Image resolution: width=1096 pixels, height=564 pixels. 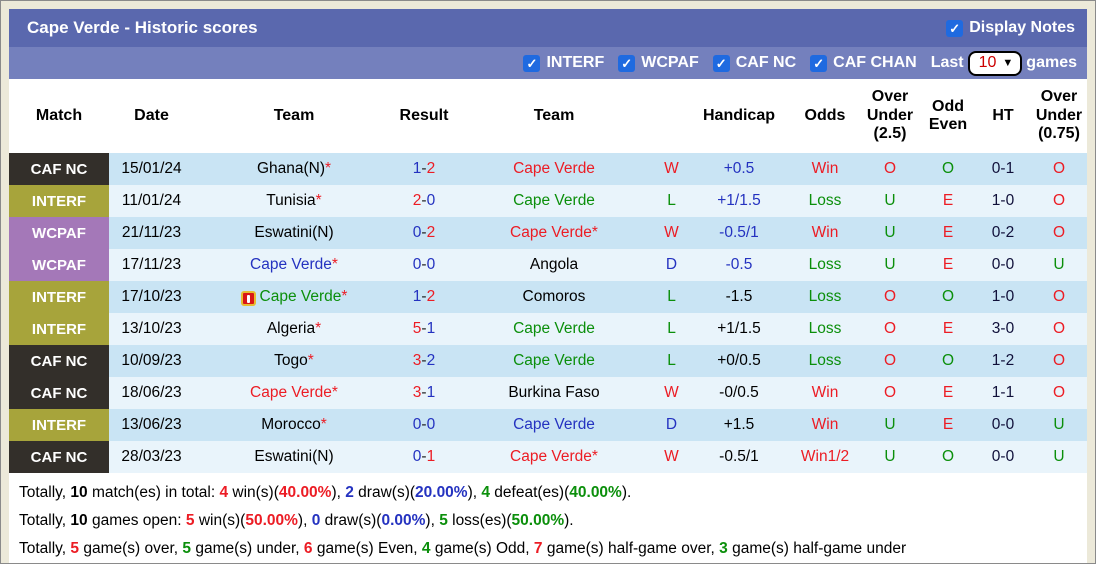 I want to click on home-team: Togo*, so click(x=294, y=360).